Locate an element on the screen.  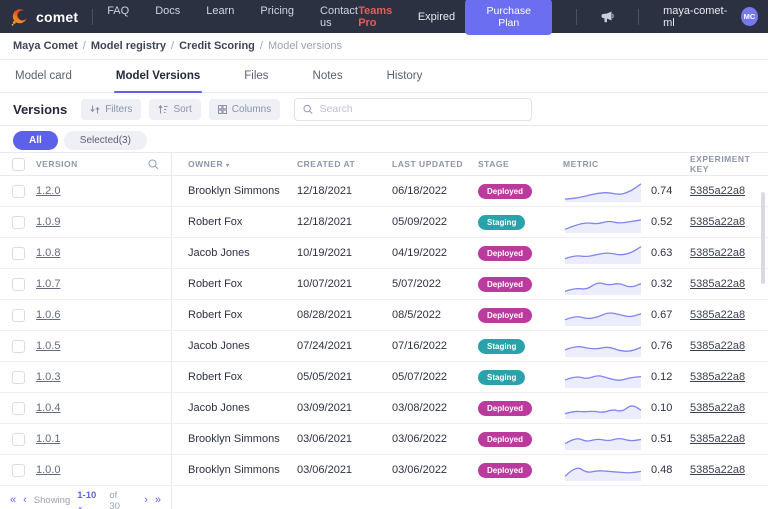
version-search-icon is located at coordinates (153, 164).